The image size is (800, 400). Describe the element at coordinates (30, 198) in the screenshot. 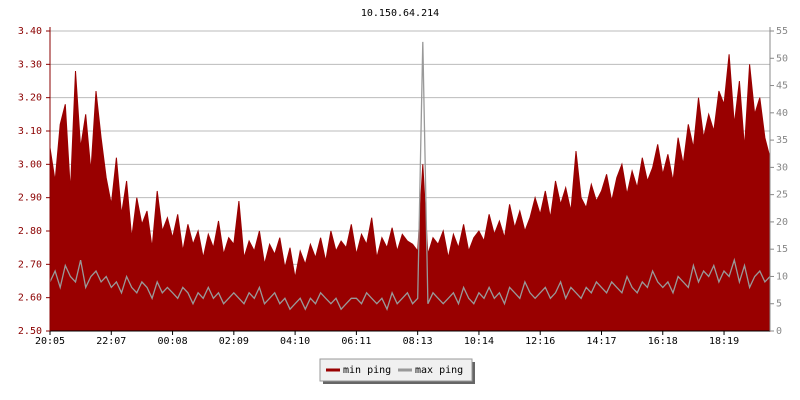

I see `y-tick-label: 2.90` at that location.